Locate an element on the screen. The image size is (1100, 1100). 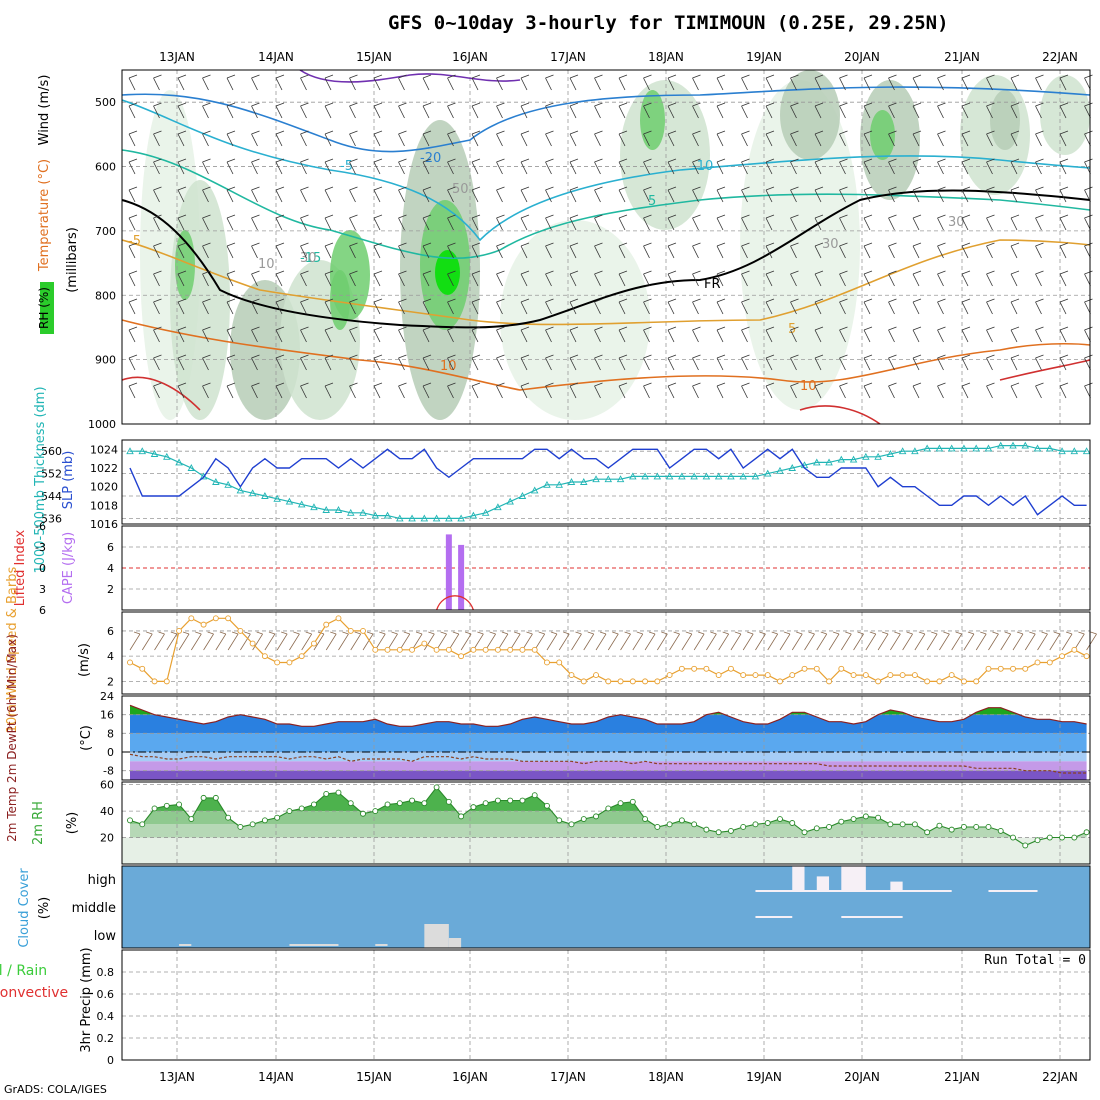
wind10-unit: (m/s) is located at coordinates (84, 660).